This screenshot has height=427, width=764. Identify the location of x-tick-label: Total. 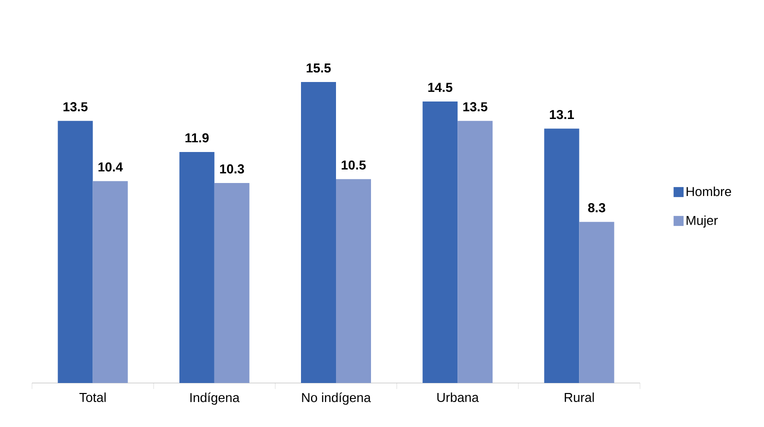
(92, 397).